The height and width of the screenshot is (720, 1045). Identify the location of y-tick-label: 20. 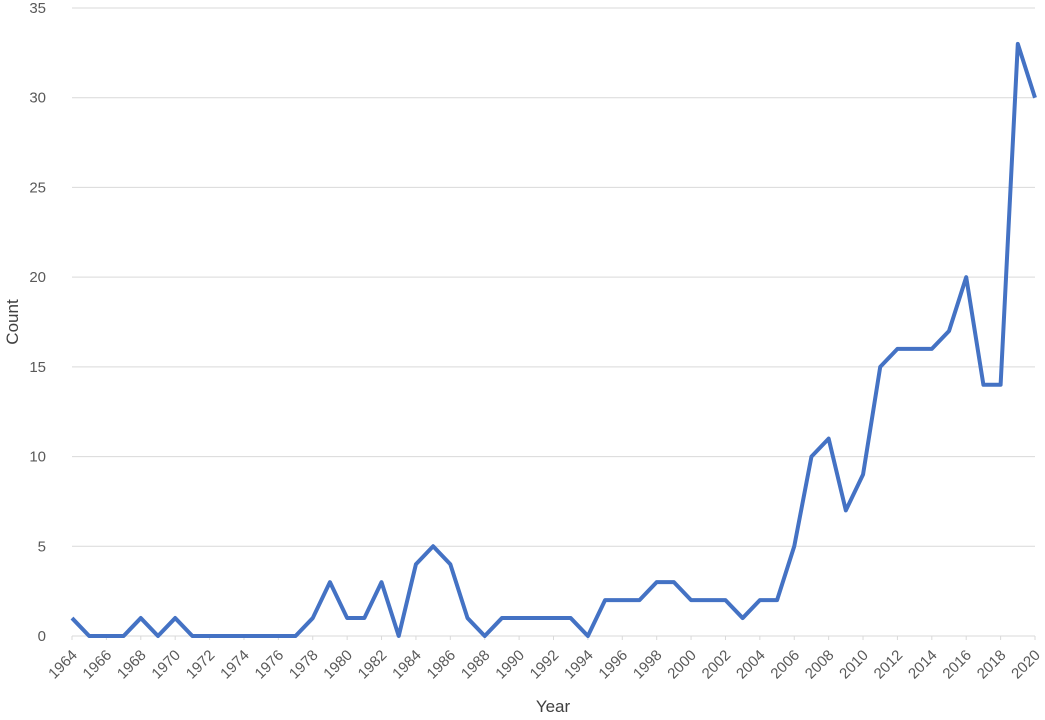
(37, 277).